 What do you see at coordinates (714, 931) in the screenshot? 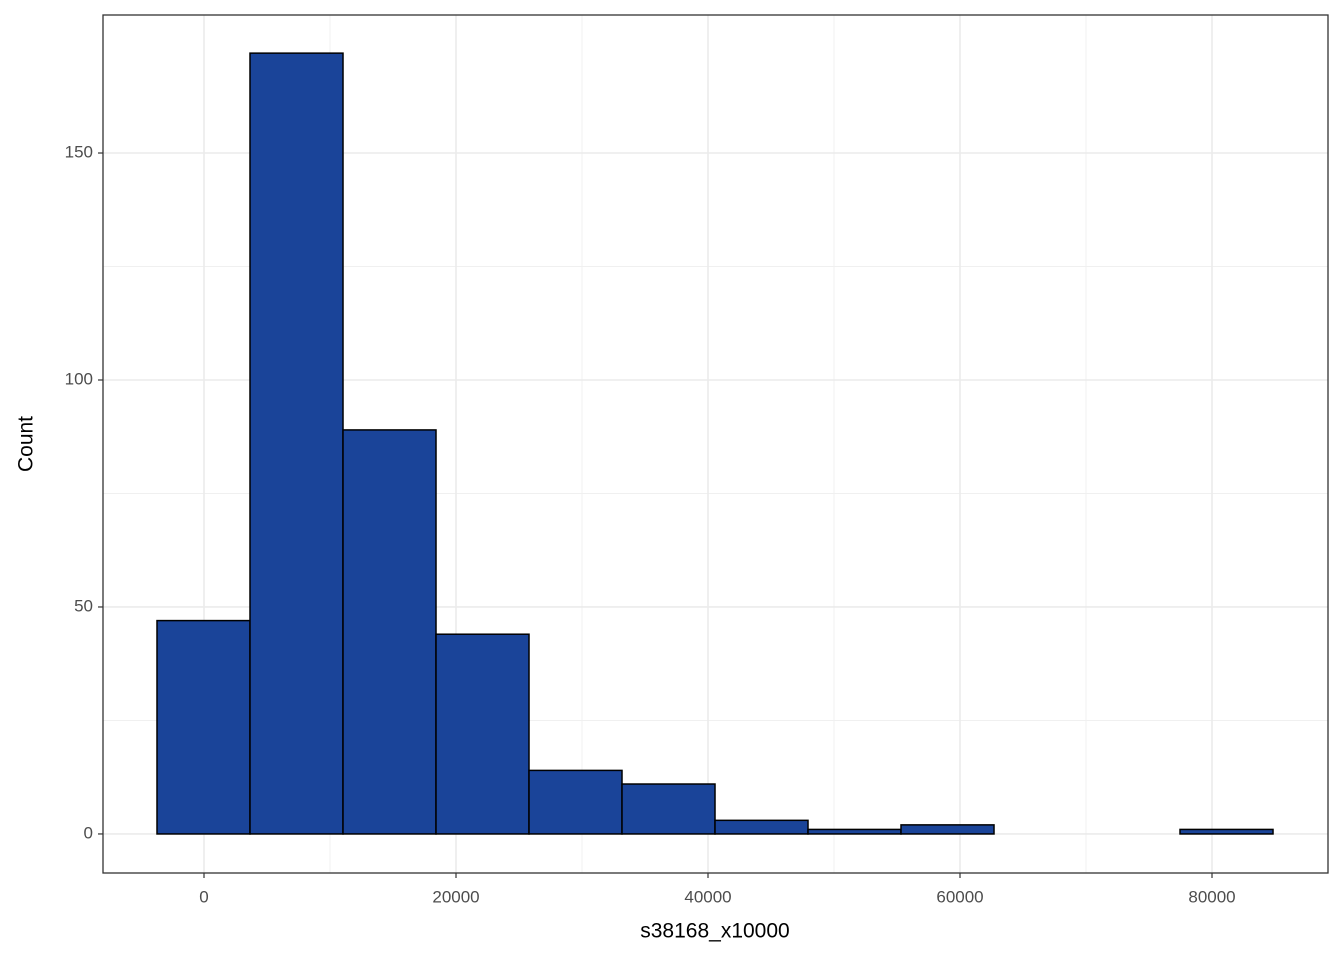
I see `x-axis-title: s38168_x10000` at bounding box center [714, 931].